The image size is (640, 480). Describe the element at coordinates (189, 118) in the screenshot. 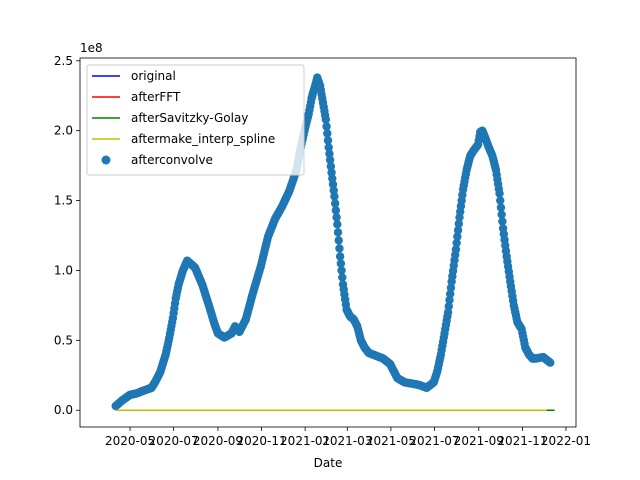

I see `legend-label-aftersavitzky-golay: afterSavitzky-Golay` at that location.